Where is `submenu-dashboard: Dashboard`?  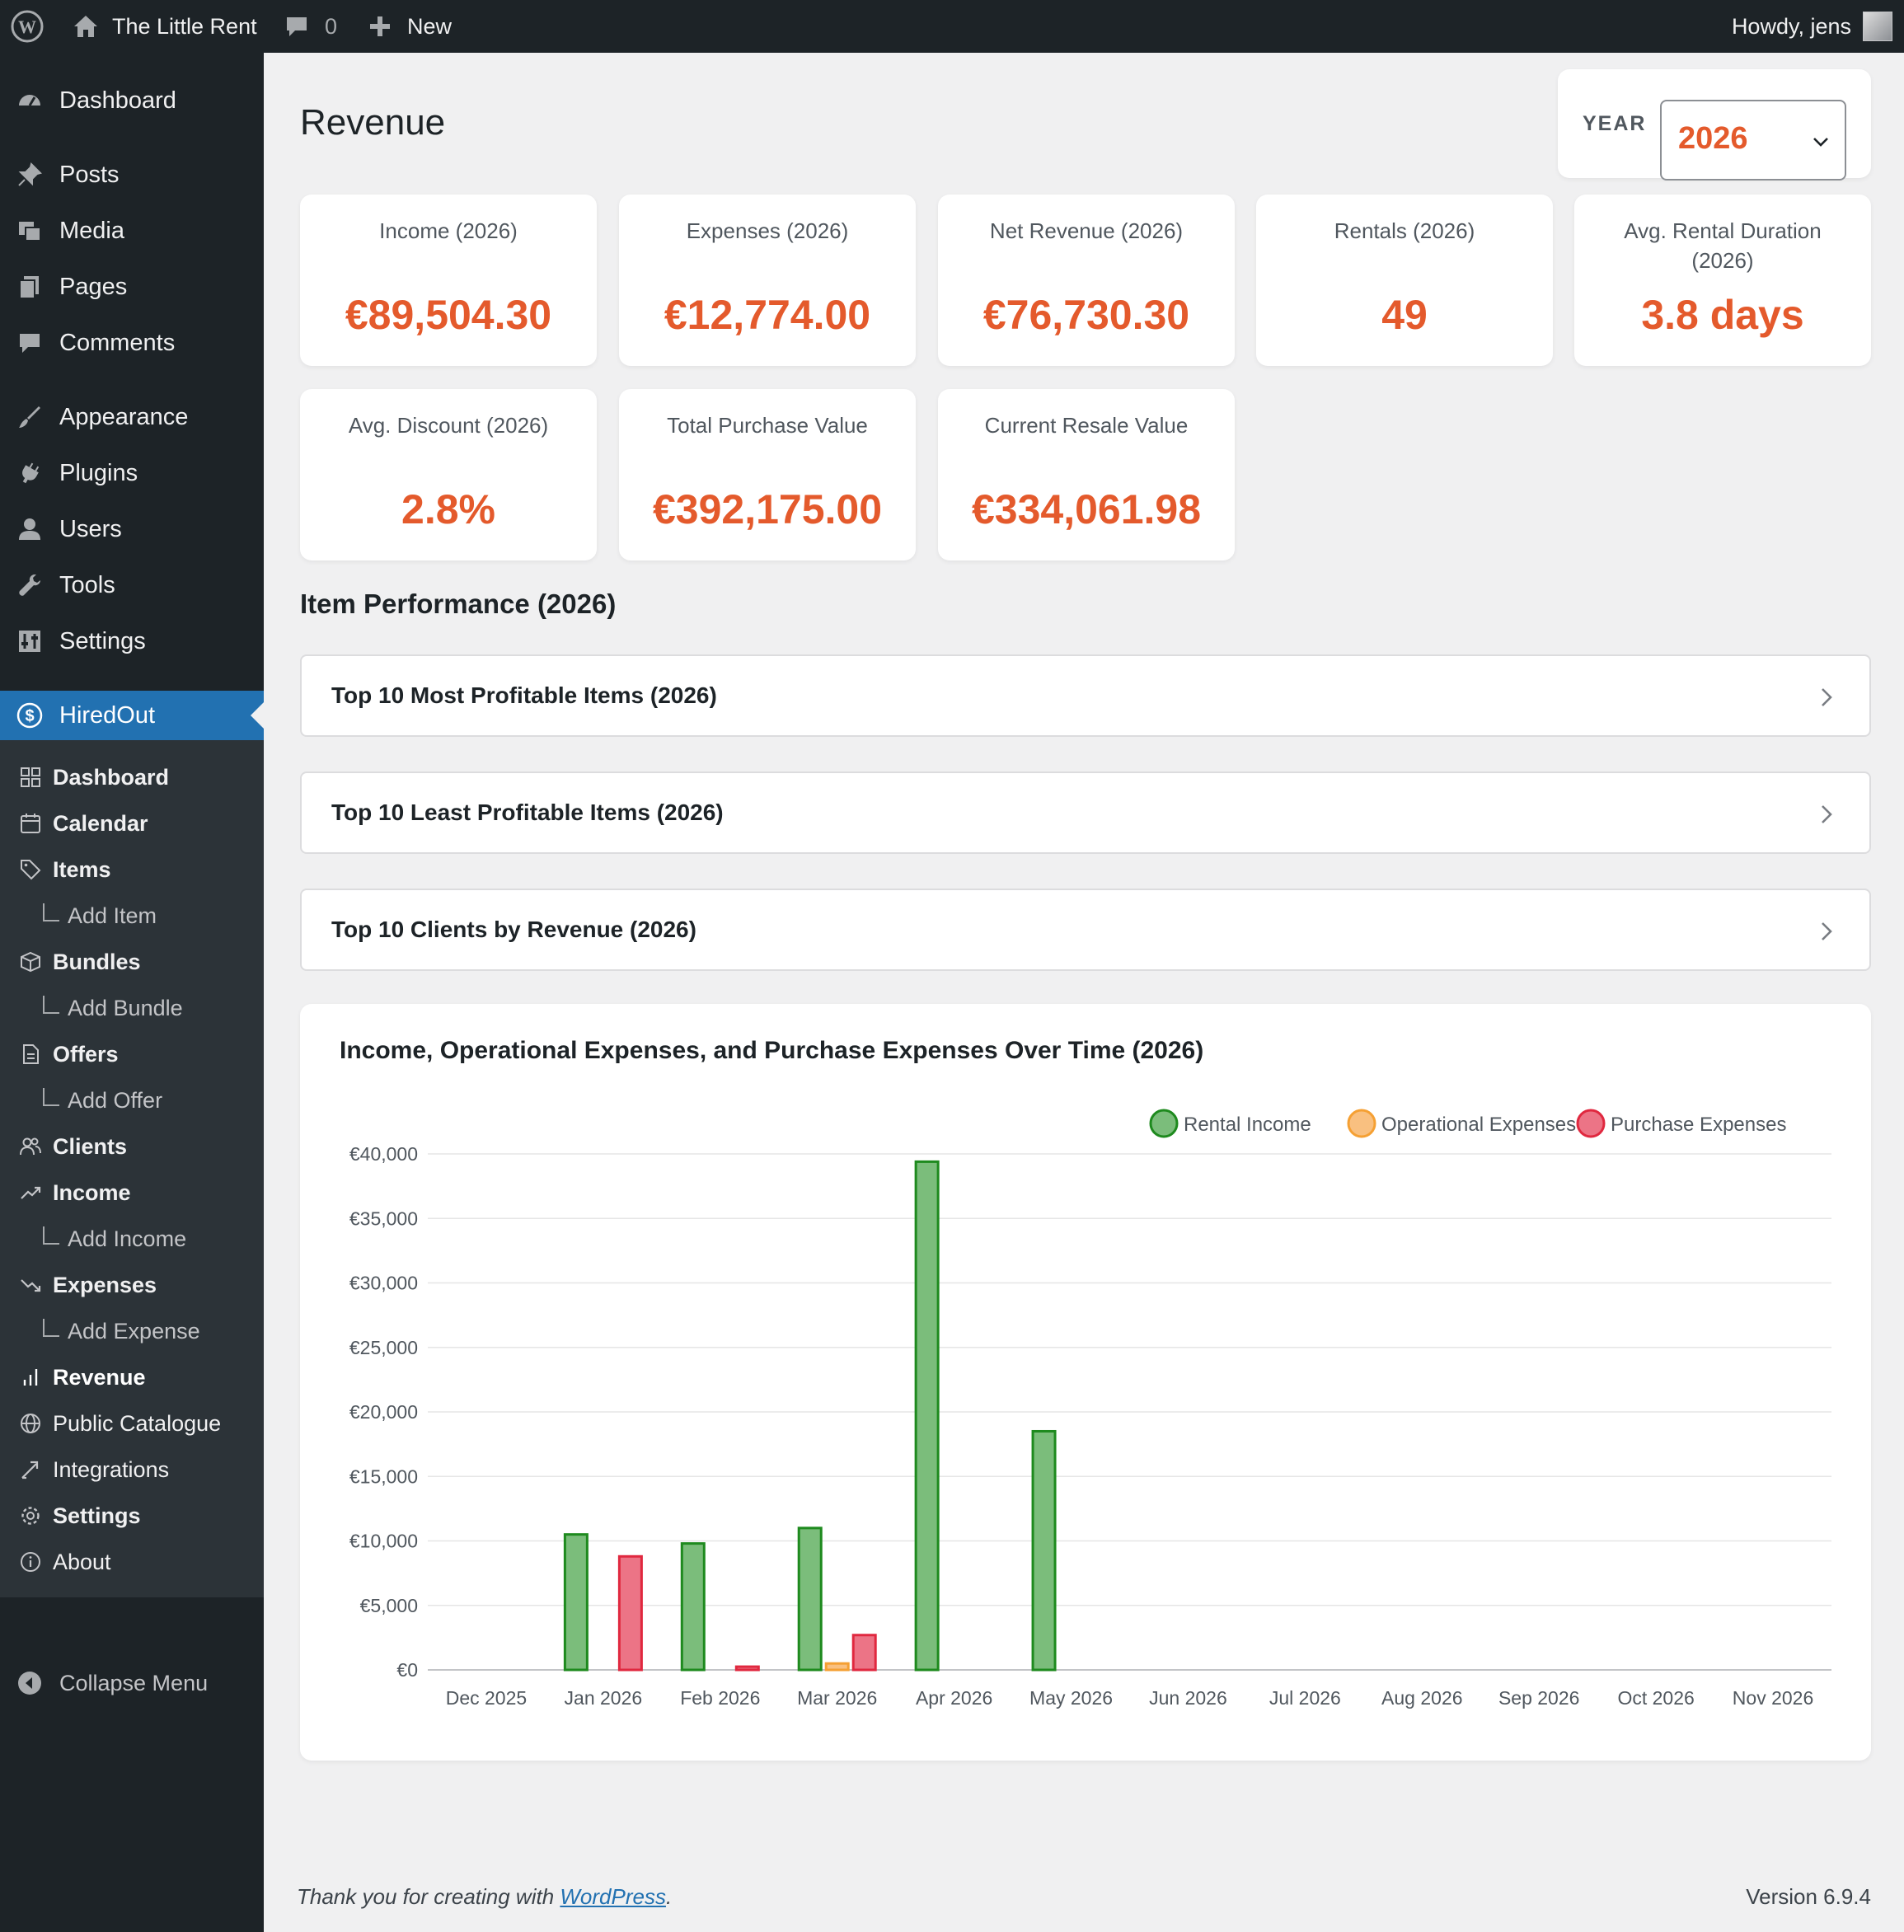
submenu-dashboard: Dashboard is located at coordinates (132, 778).